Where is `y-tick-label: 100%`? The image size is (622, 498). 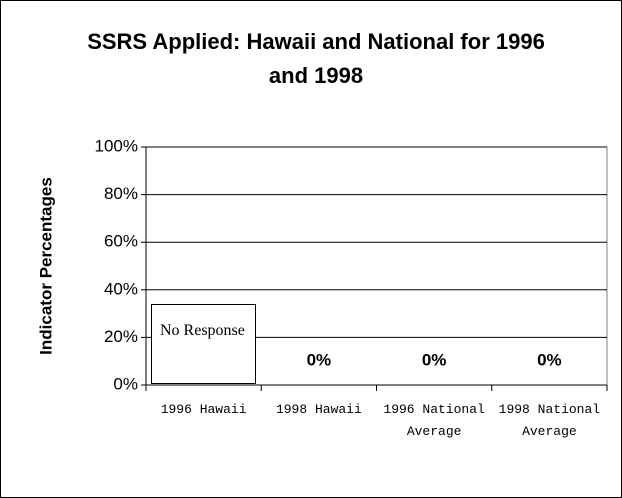
y-tick-label: 100% is located at coordinates (116, 145).